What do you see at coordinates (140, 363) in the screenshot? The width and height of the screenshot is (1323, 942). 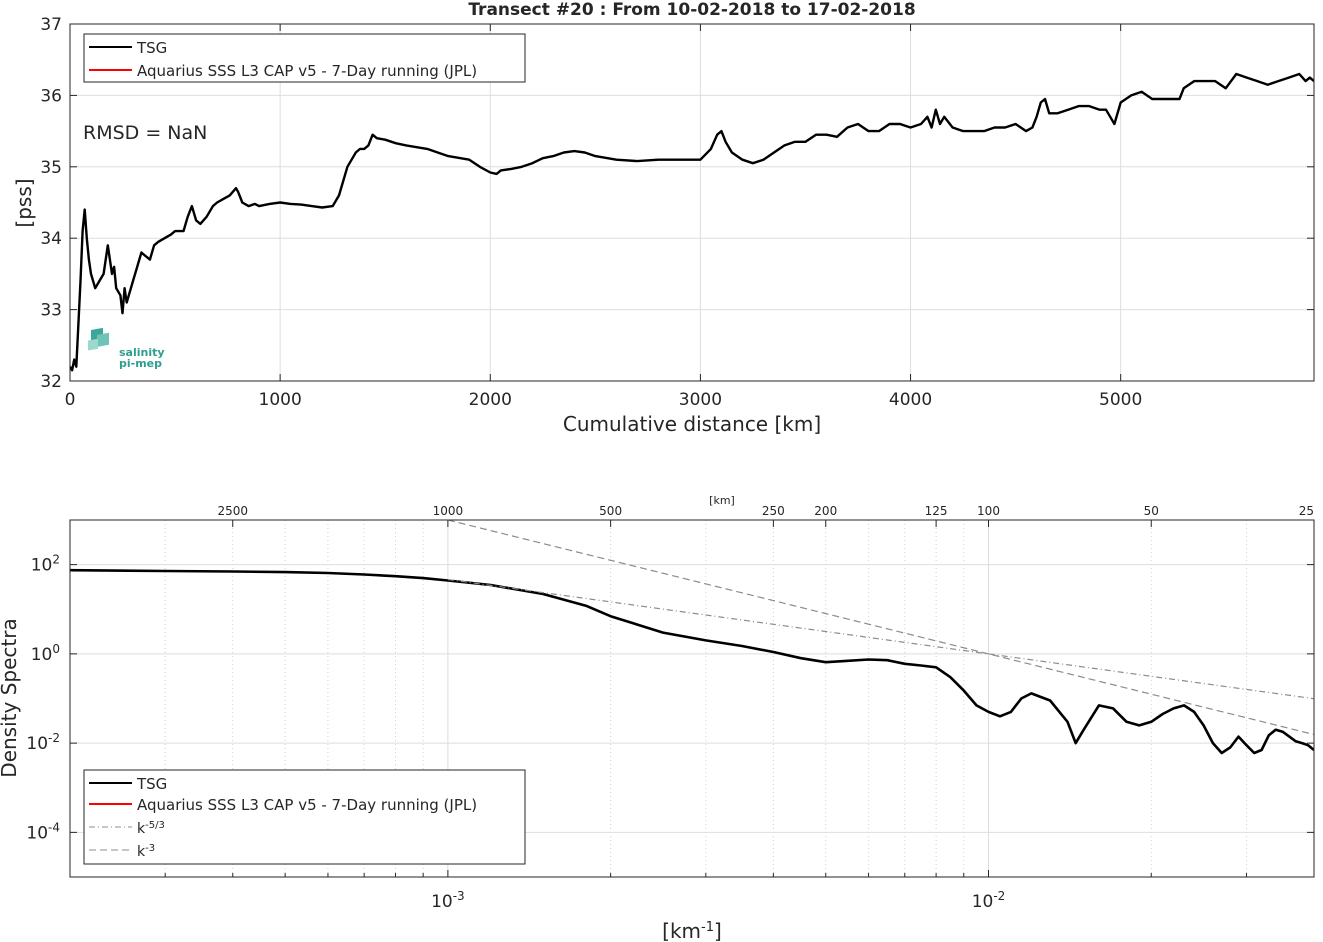 I see `logo-text-line-2: pi-mep` at bounding box center [140, 363].